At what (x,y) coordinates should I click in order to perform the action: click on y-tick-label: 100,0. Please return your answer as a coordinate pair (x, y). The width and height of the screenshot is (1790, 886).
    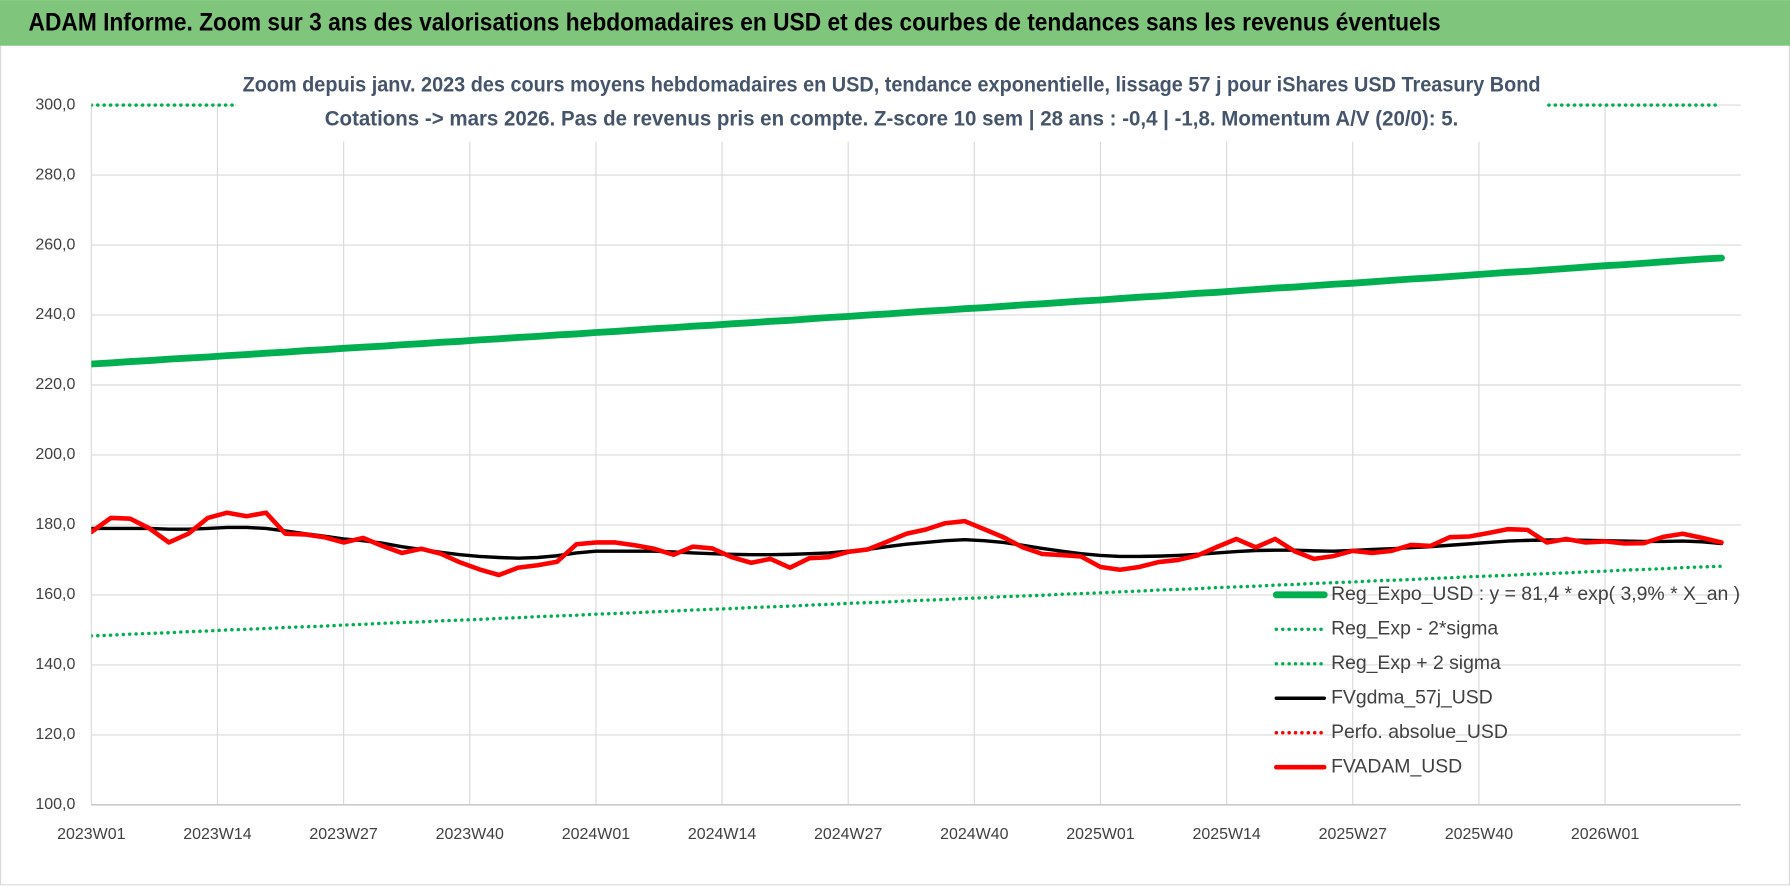
    Looking at the image, I should click on (55, 804).